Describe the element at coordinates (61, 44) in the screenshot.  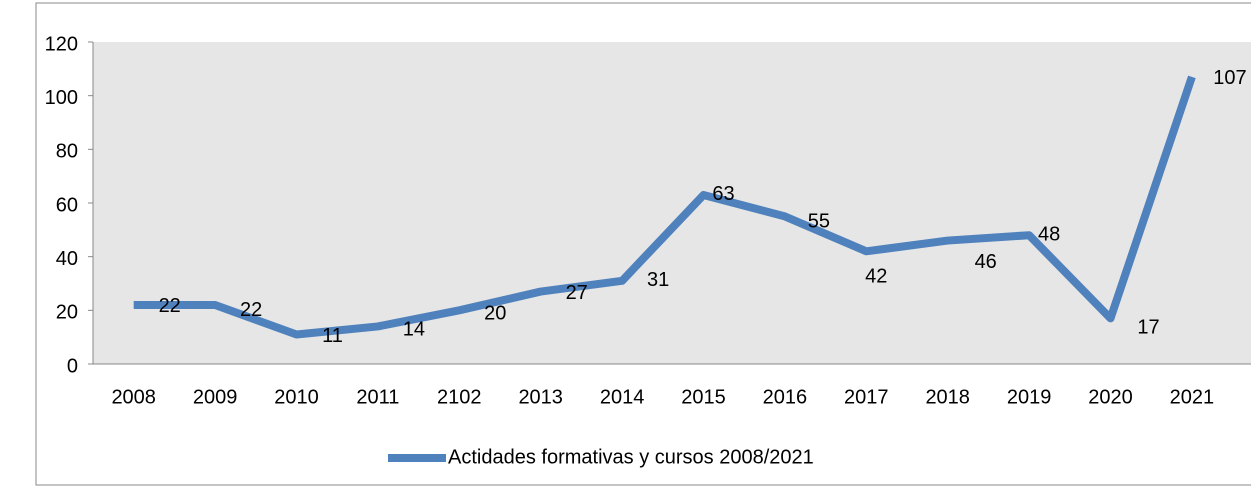
I see `y-tick-label: 120` at that location.